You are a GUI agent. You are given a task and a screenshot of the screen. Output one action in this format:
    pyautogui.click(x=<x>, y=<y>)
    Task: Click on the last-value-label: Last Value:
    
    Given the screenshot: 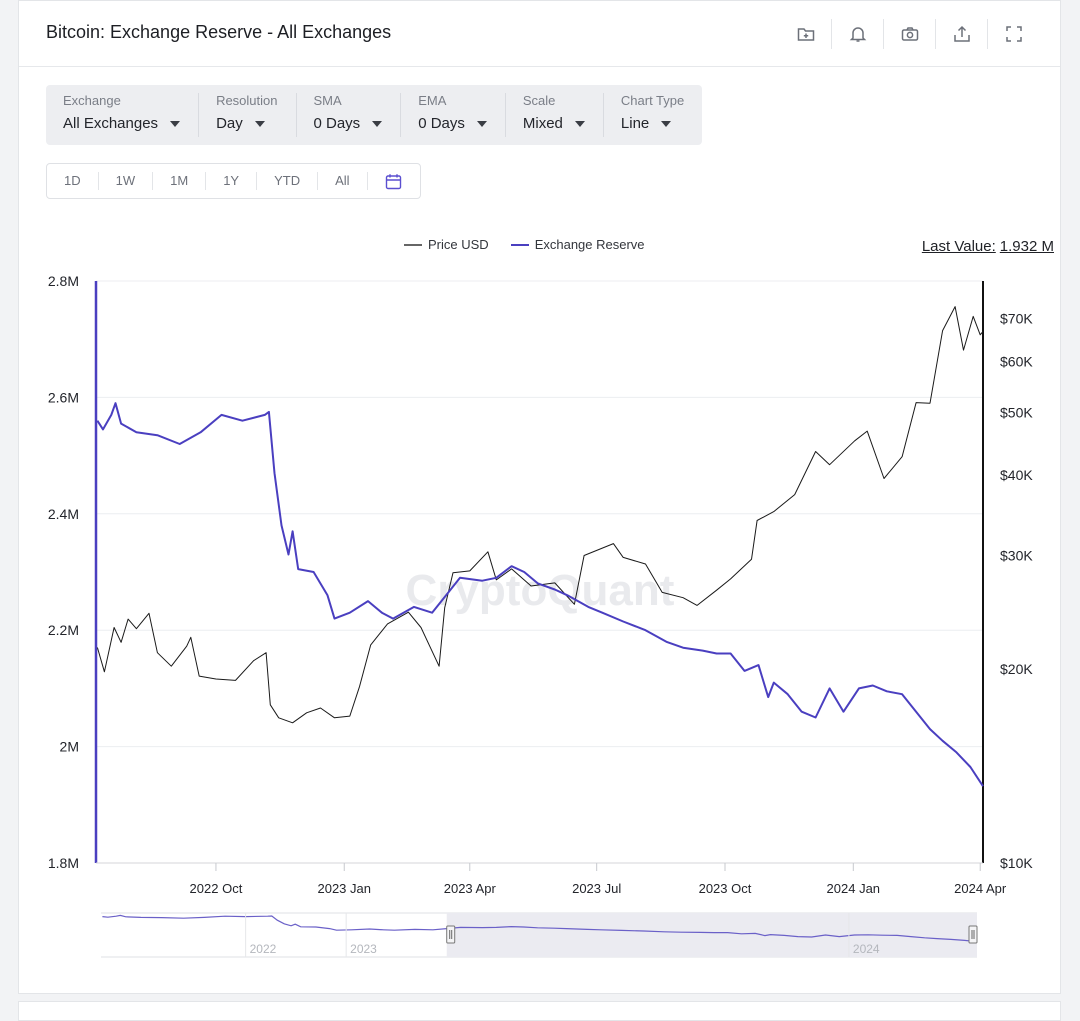 What is the action you would take?
    pyautogui.click(x=958, y=246)
    